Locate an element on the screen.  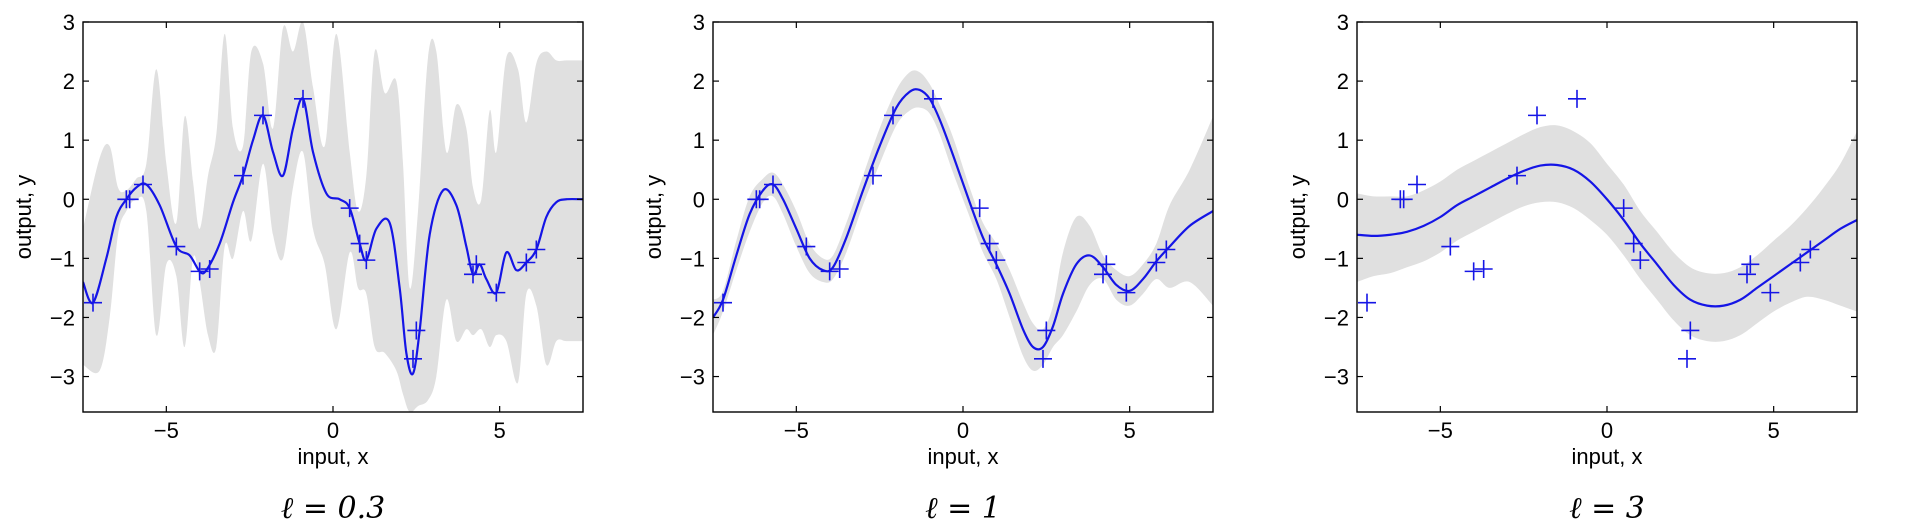
x-tick-label: 5 is located at coordinates (1774, 430).